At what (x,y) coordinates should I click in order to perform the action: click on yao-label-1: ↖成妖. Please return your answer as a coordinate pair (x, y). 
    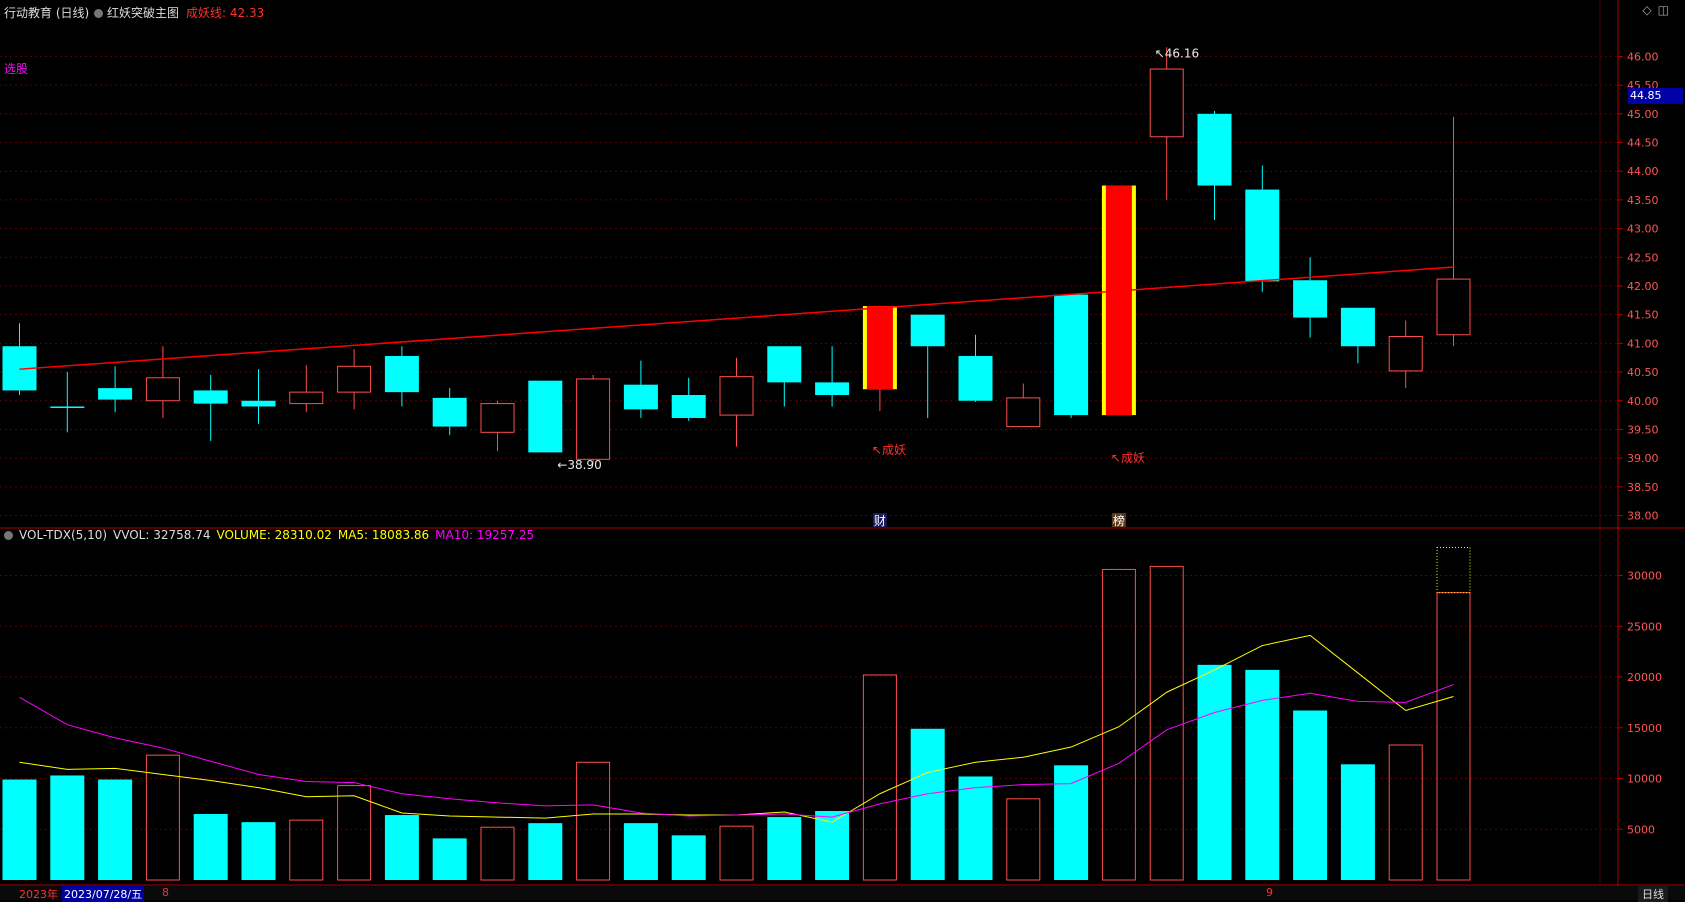
    Looking at the image, I should click on (889, 450).